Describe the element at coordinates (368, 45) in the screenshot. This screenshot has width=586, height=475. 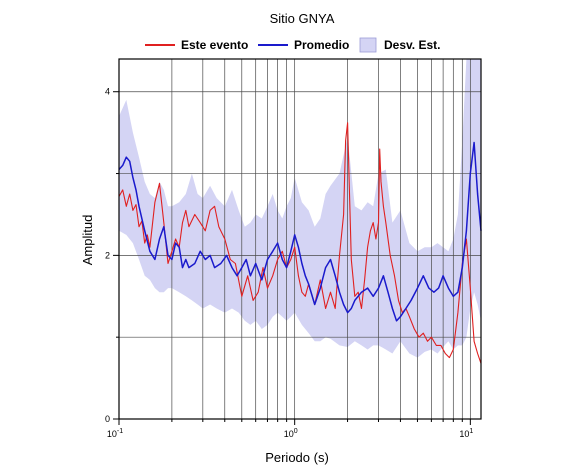
I see `legend-swatch` at that location.